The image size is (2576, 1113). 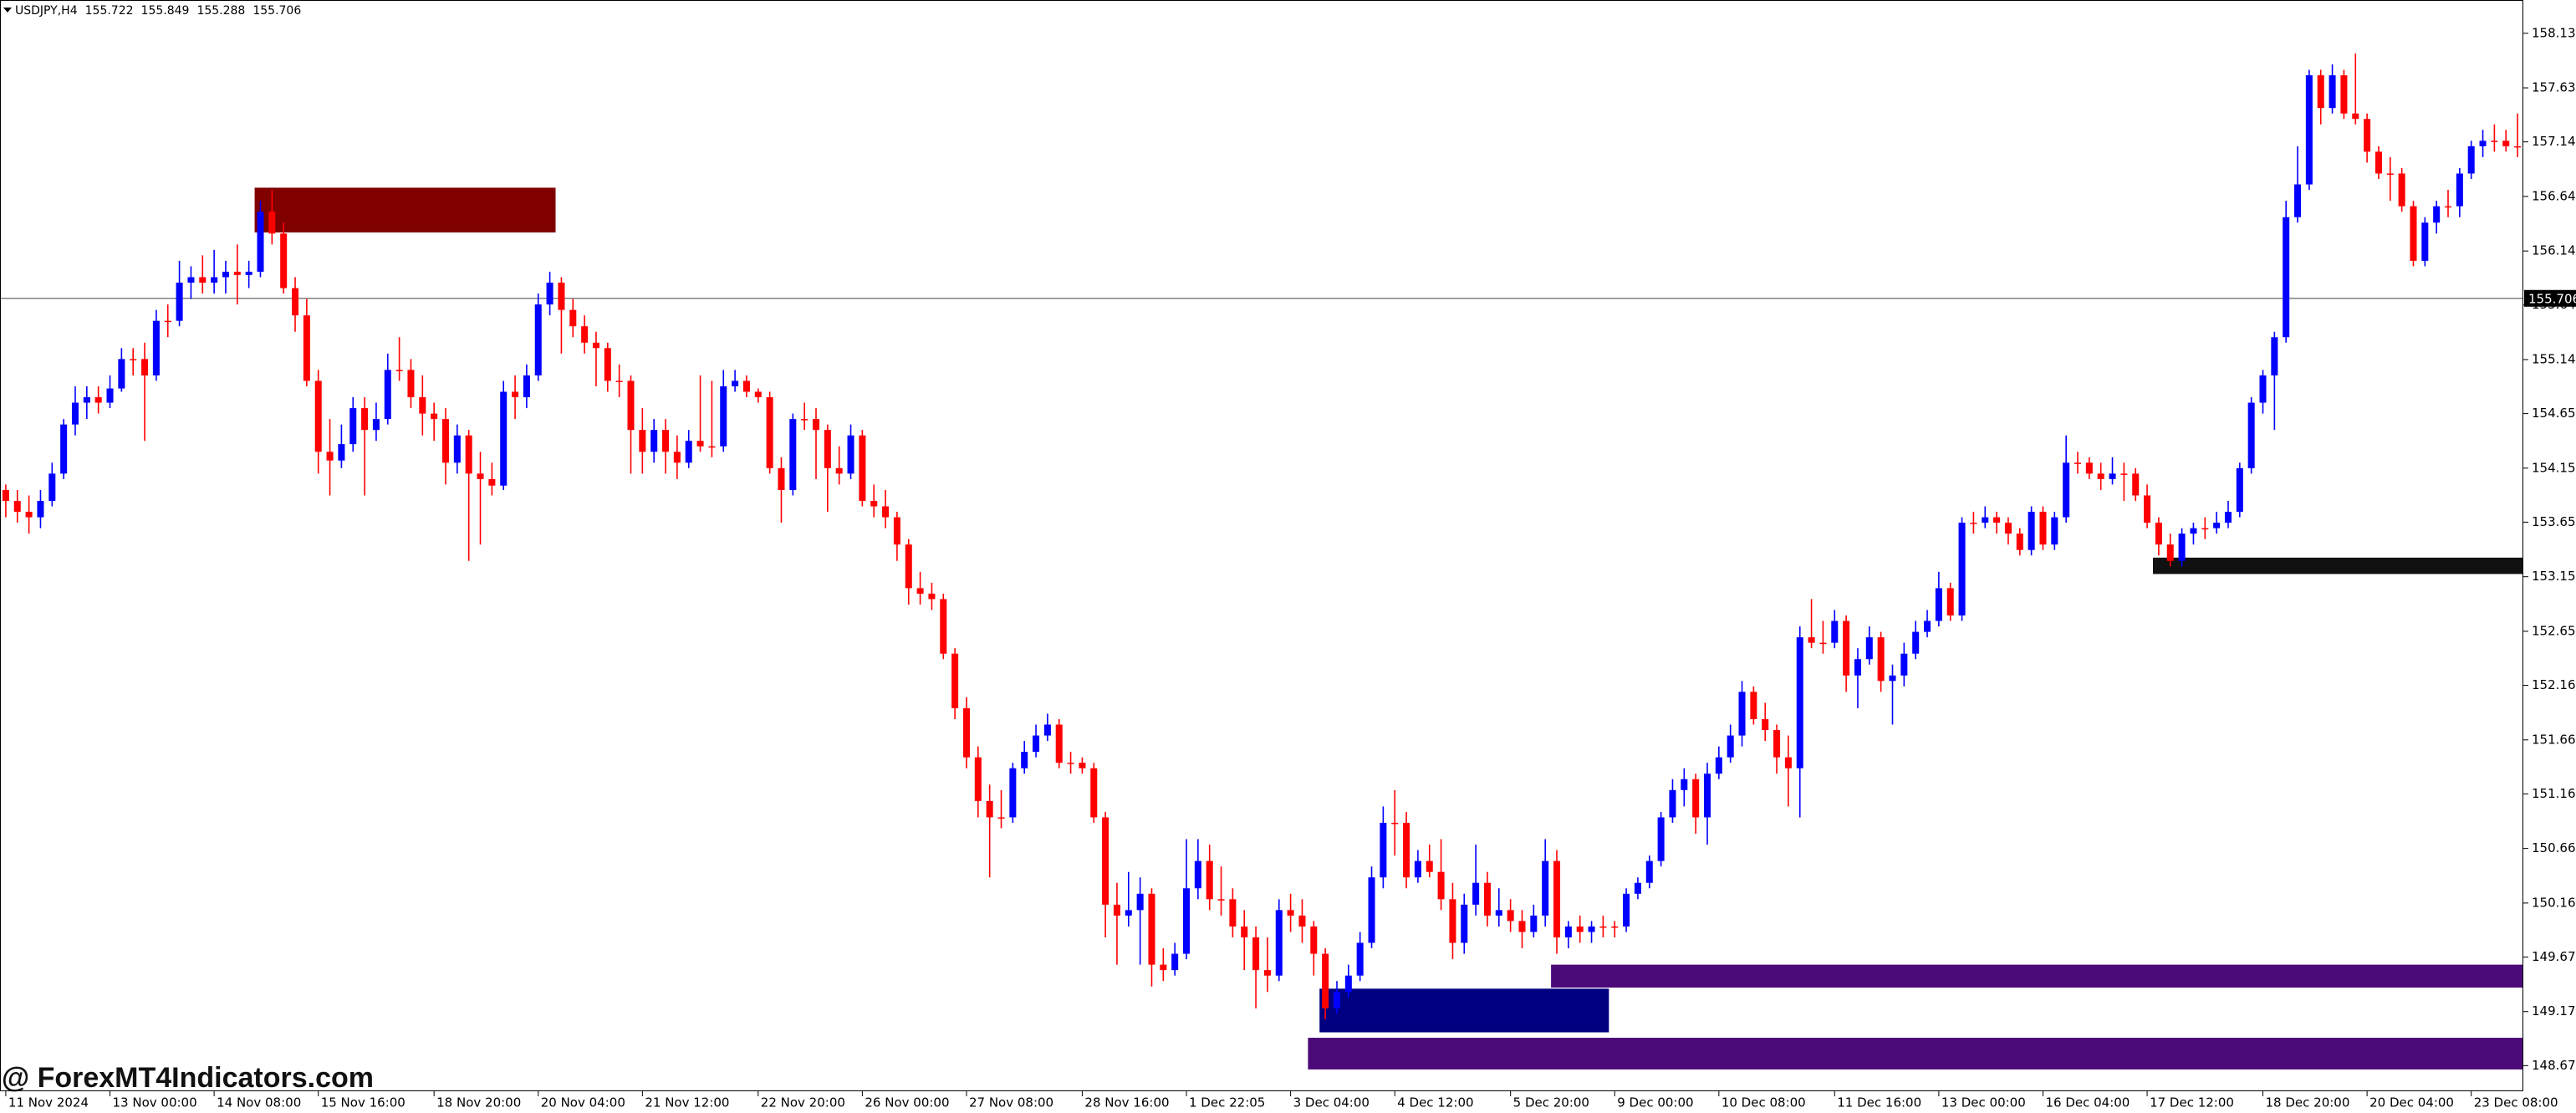 What do you see at coordinates (2308, 1102) in the screenshot?
I see `x-tick-label: 18 Dec 20:00` at bounding box center [2308, 1102].